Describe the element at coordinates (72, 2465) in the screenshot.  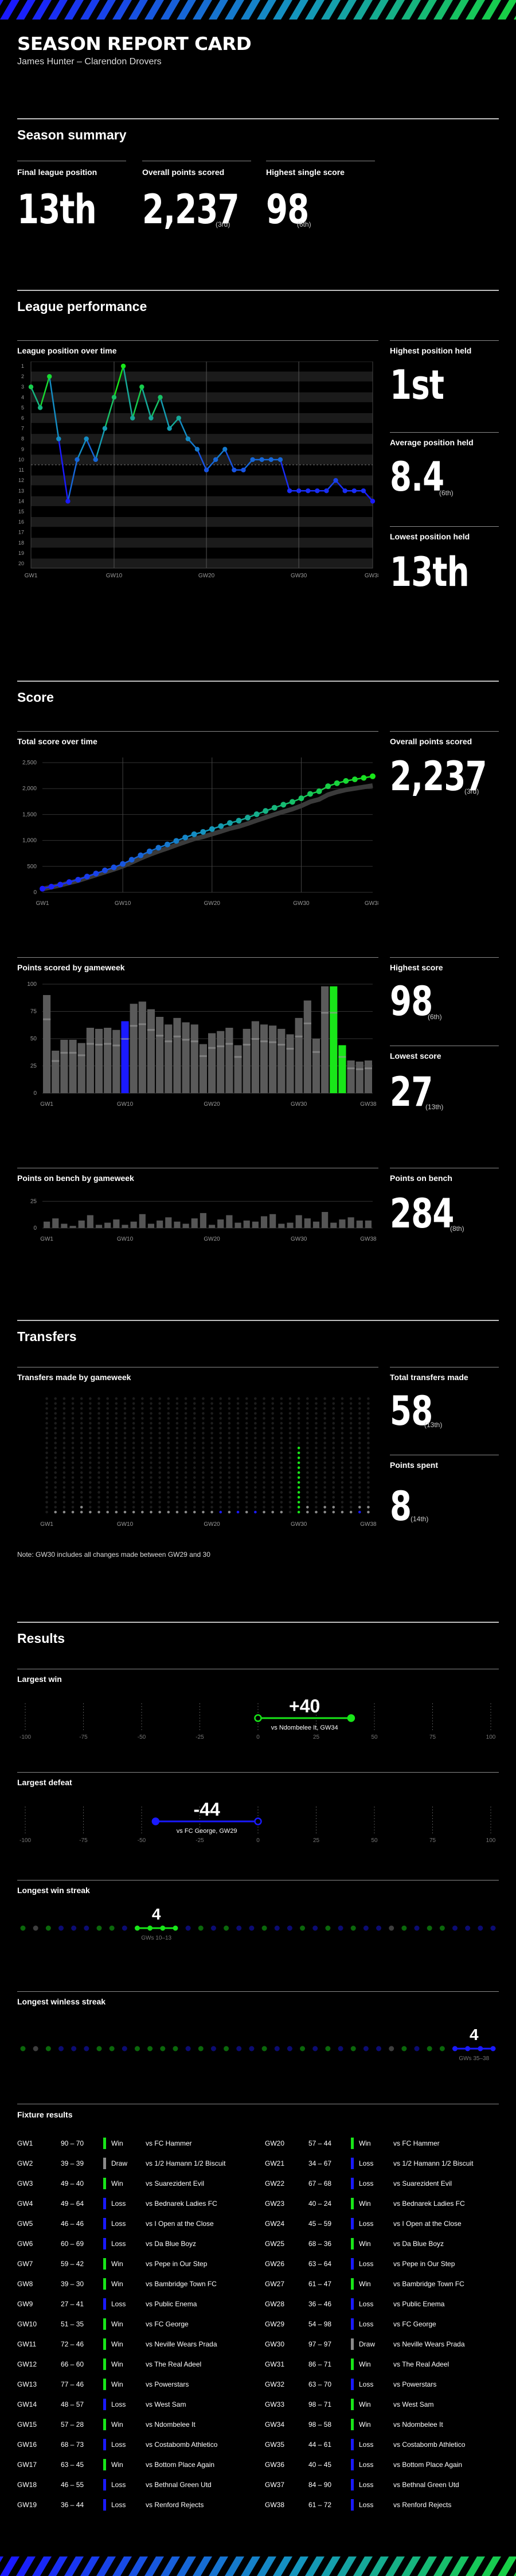
I see `fixture-score: 63 – 45` at that location.